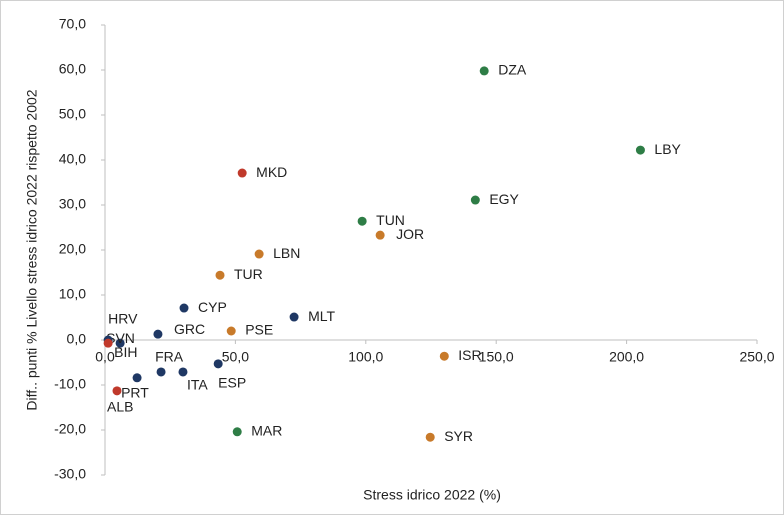 The width and height of the screenshot is (784, 515). Describe the element at coordinates (72, 249) in the screenshot. I see `y-tick-label: 20,0` at that location.